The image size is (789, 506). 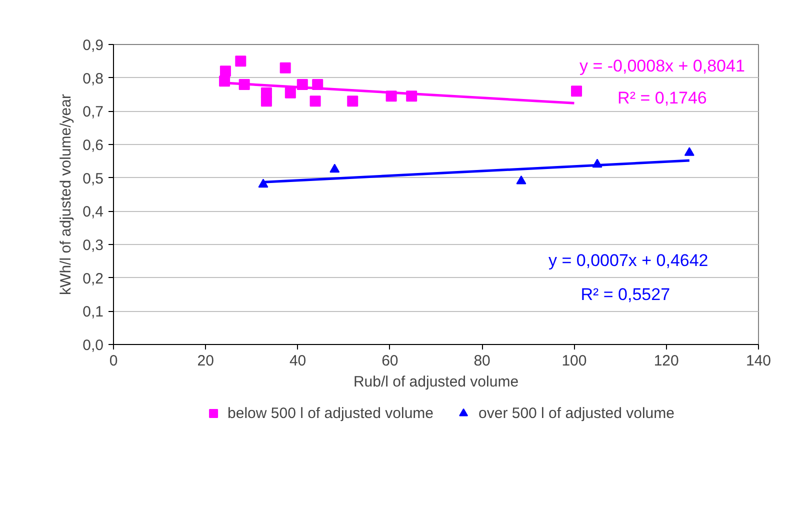 What do you see at coordinates (93, 312) in the screenshot?
I see `y-tick-label: 0,1` at bounding box center [93, 312].